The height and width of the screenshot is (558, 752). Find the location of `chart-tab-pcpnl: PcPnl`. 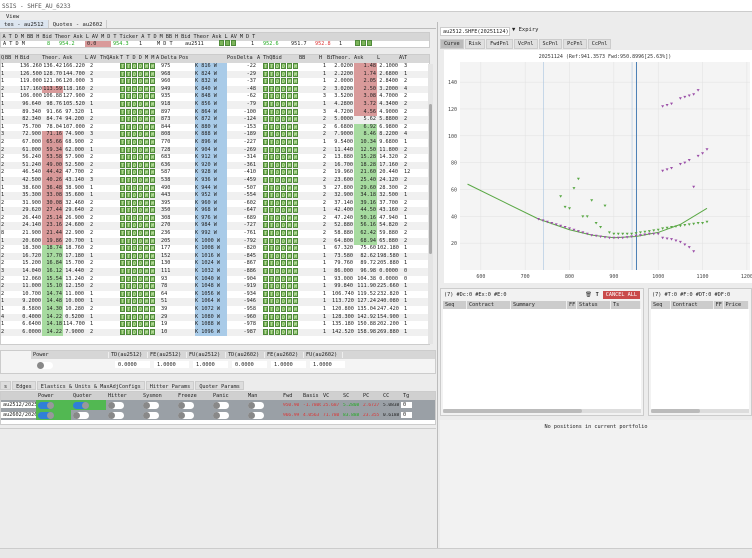

chart-tab-pcpnl: PcPnl is located at coordinates (575, 44).